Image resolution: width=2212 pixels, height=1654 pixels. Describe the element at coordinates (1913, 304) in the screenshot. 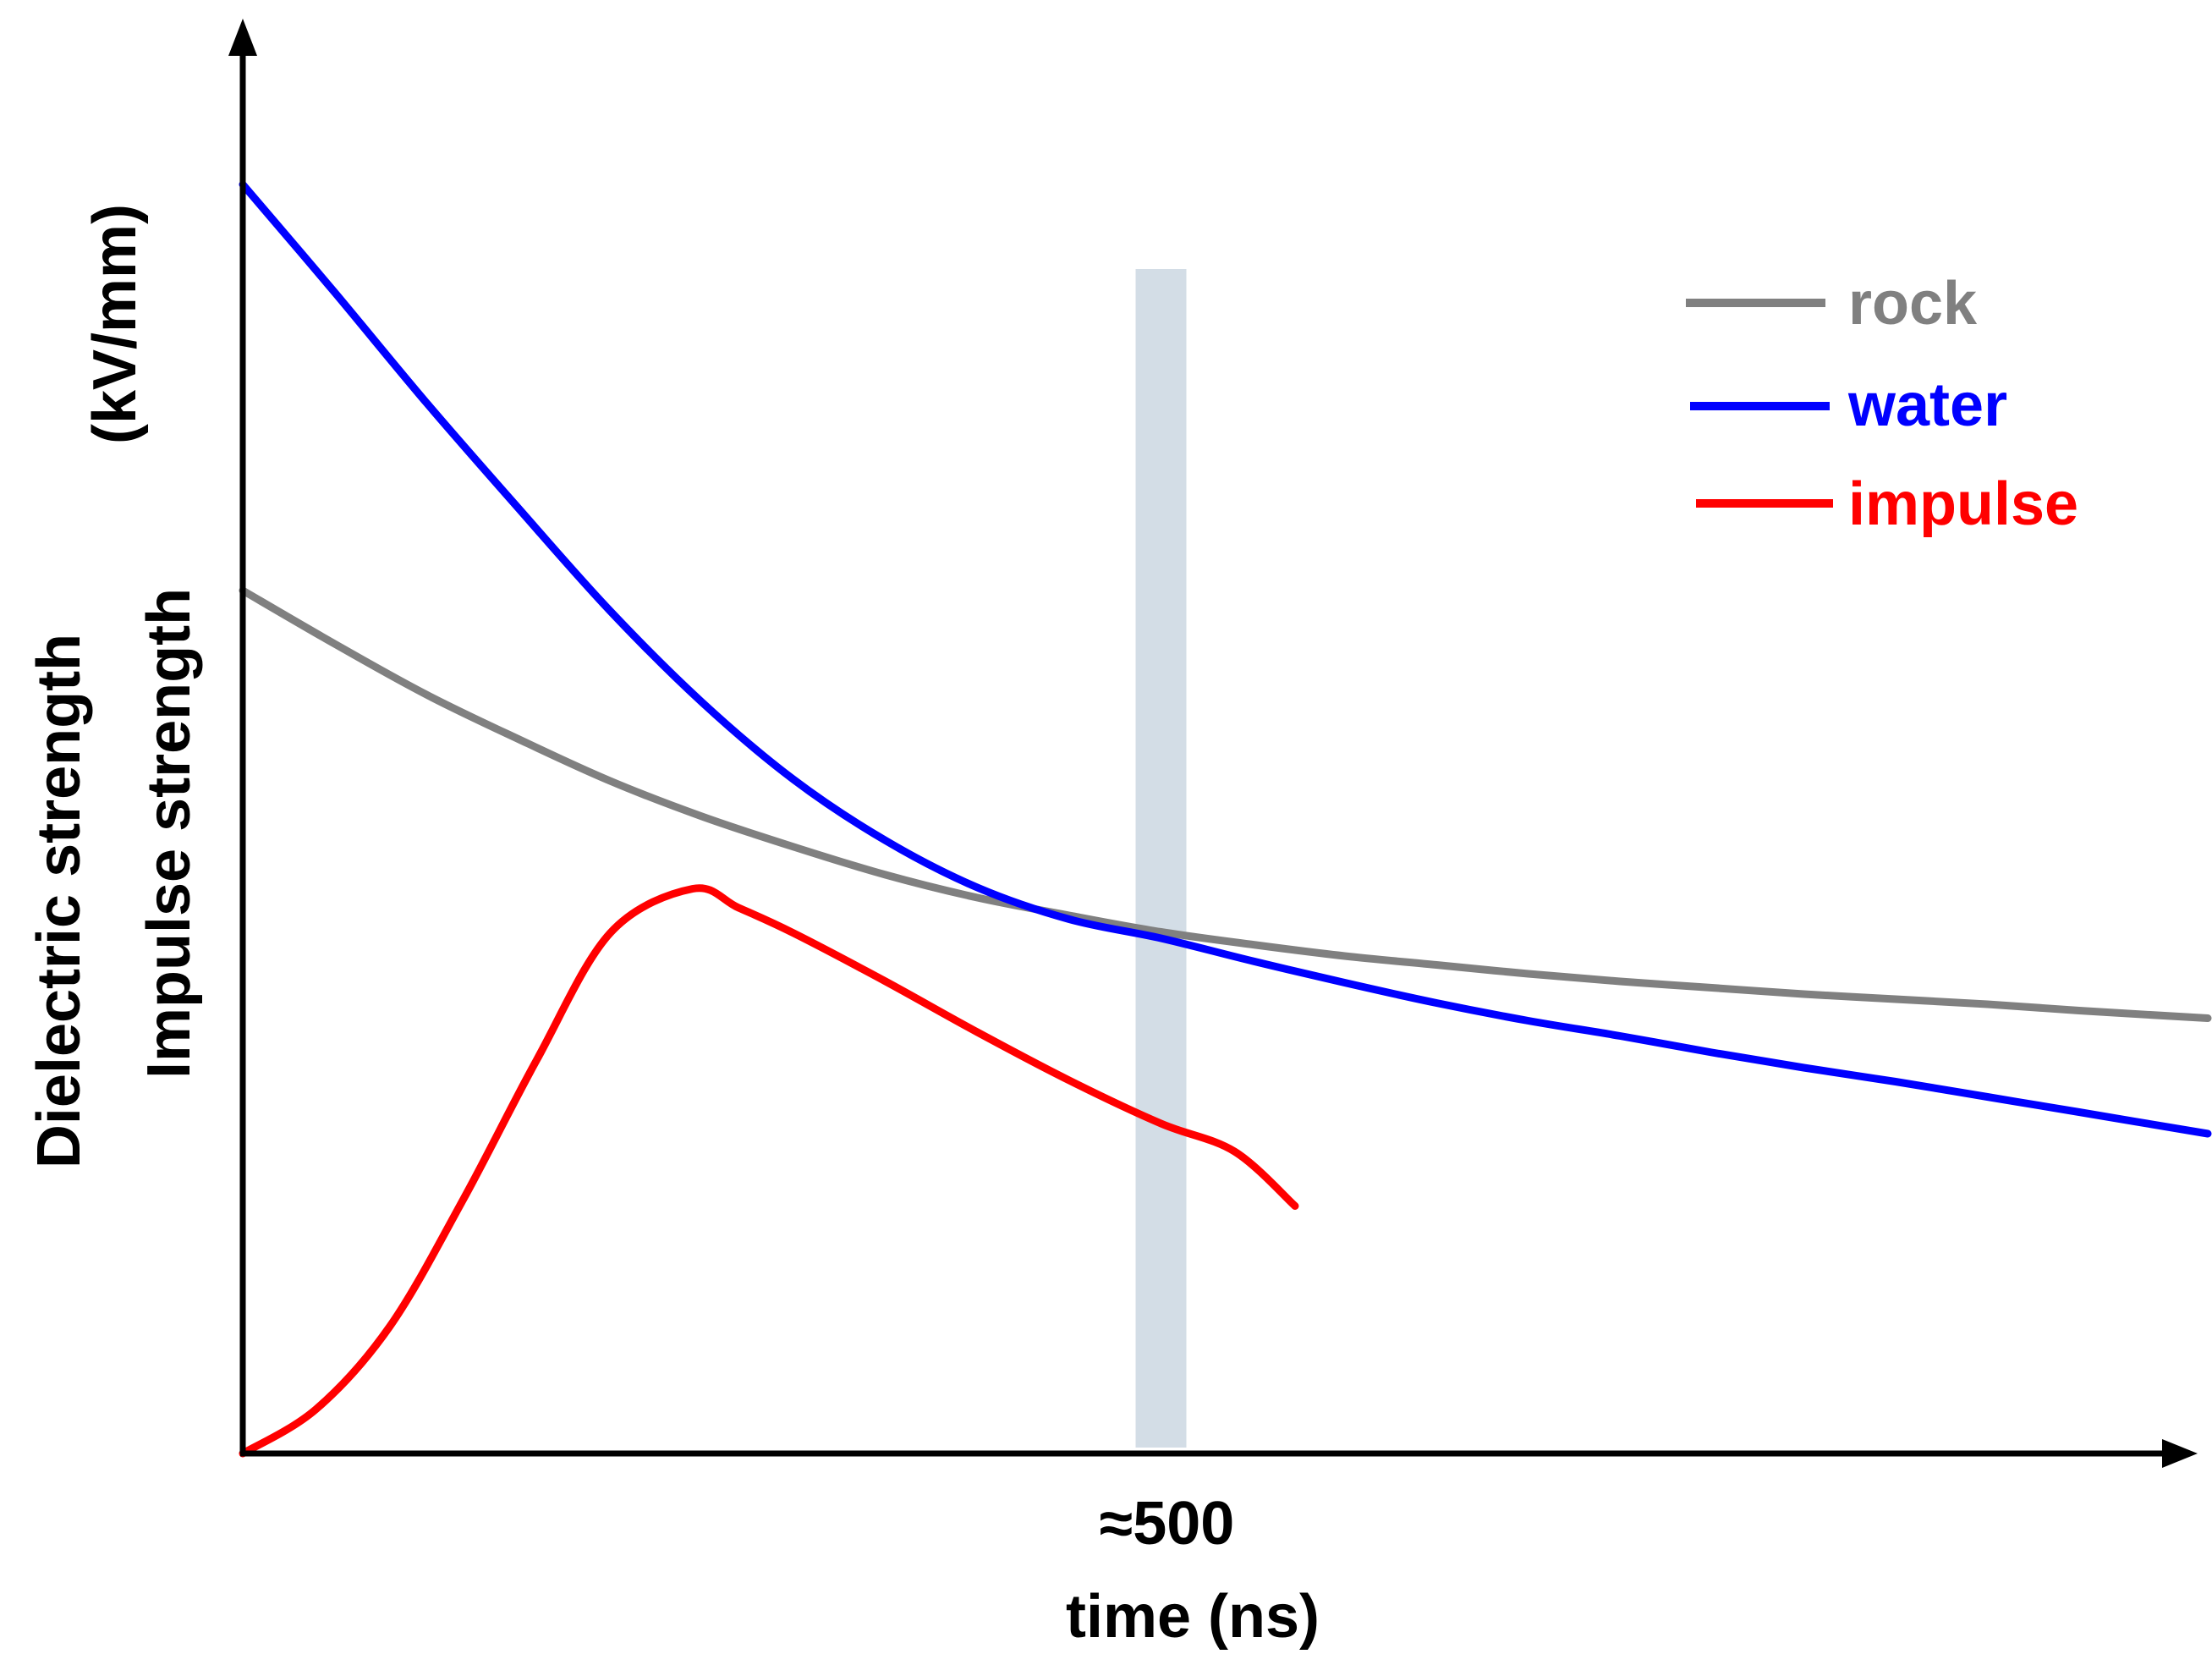

I see `legend-label-rock: rock` at that location.